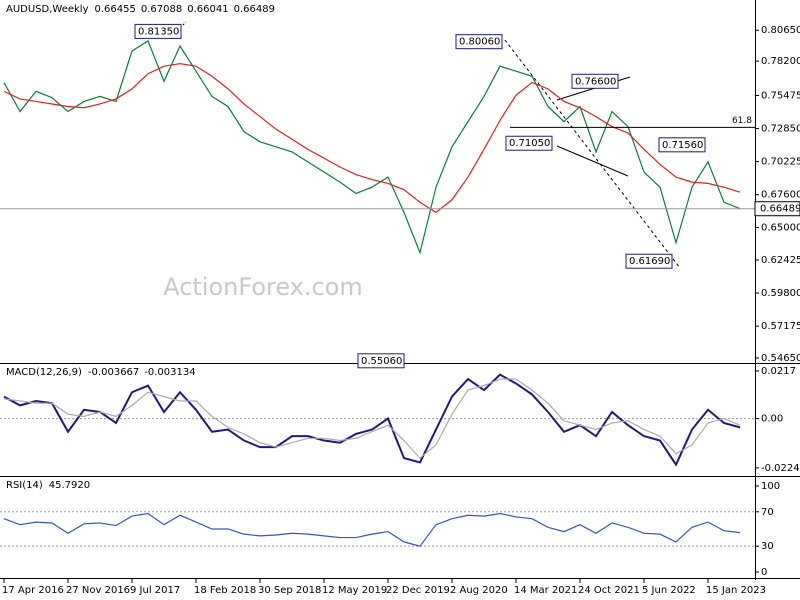 This screenshot has width=800, height=600. I want to click on watermark: ActionForex.com, so click(263, 287).